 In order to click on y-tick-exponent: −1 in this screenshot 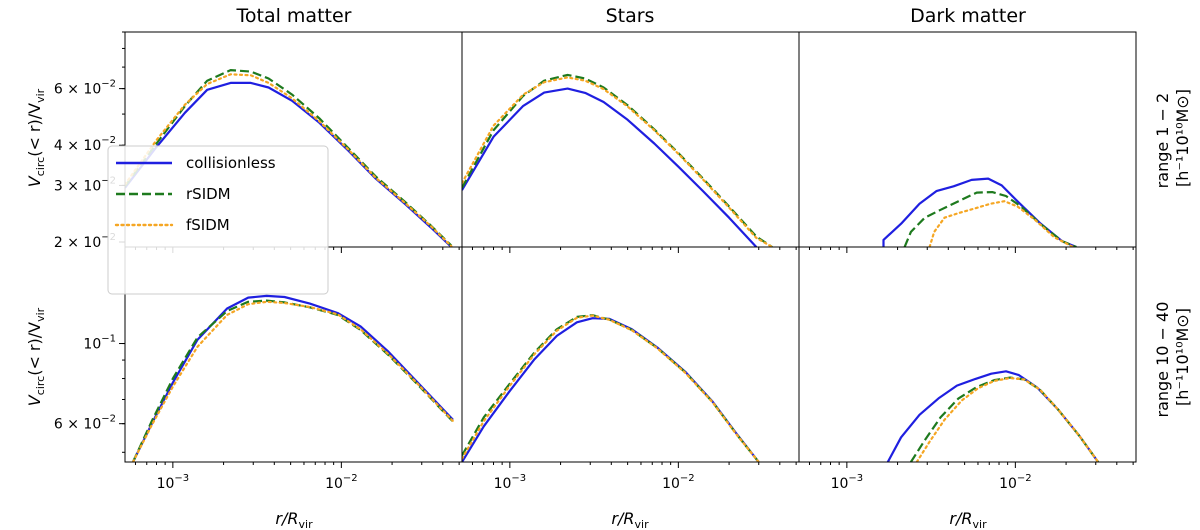, I will do `click(108, 339)`.